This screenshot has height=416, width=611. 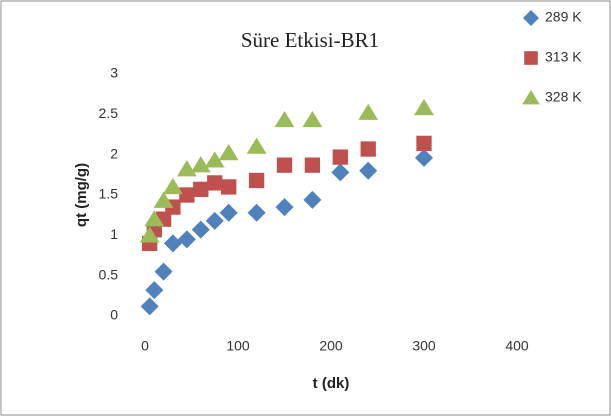 What do you see at coordinates (109, 113) in the screenshot?
I see `y-tick-label: 2.5` at bounding box center [109, 113].